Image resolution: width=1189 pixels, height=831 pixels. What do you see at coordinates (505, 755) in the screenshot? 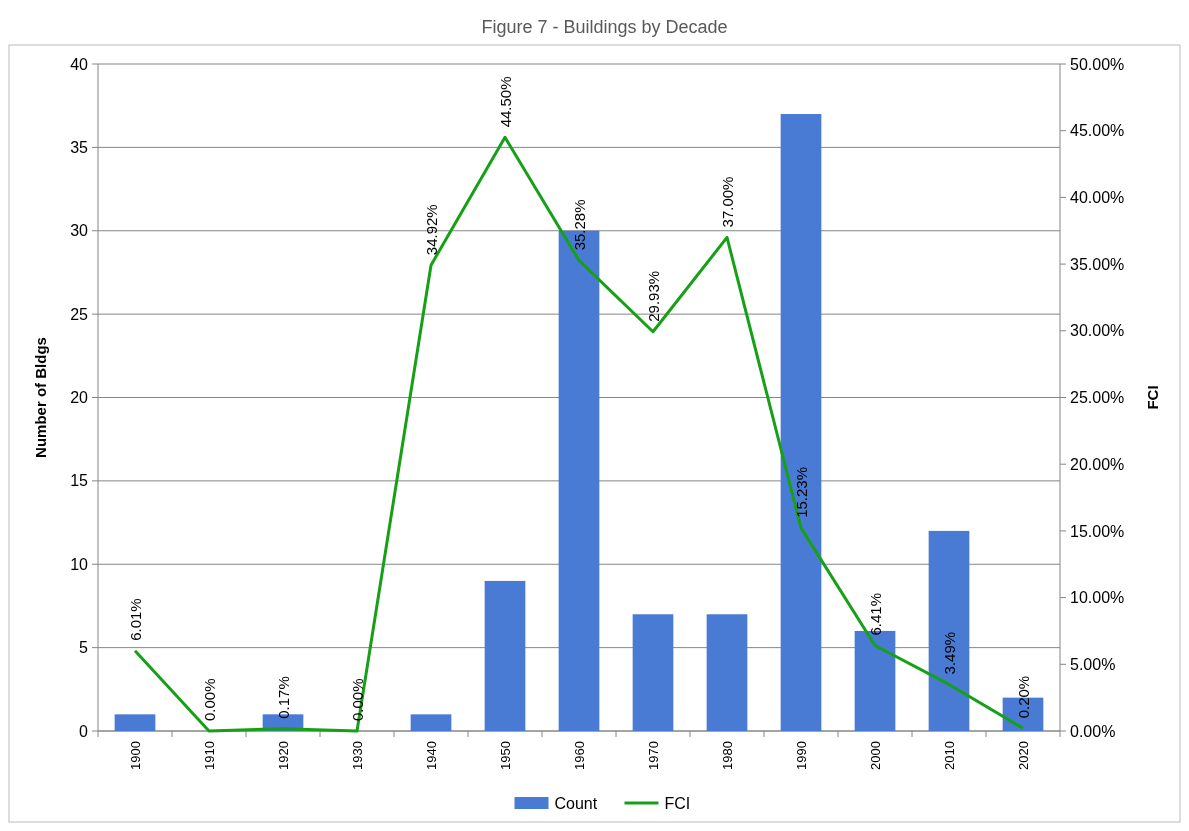
I see `x-tick-label: 1950` at bounding box center [505, 755].